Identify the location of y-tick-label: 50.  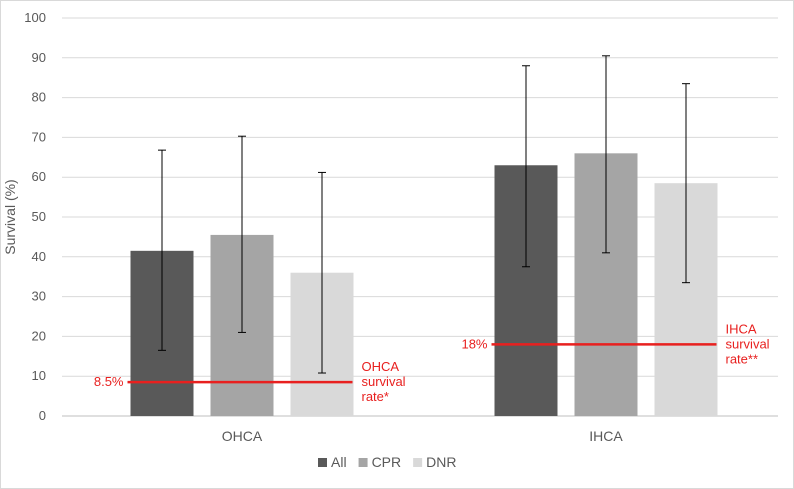
(39, 216).